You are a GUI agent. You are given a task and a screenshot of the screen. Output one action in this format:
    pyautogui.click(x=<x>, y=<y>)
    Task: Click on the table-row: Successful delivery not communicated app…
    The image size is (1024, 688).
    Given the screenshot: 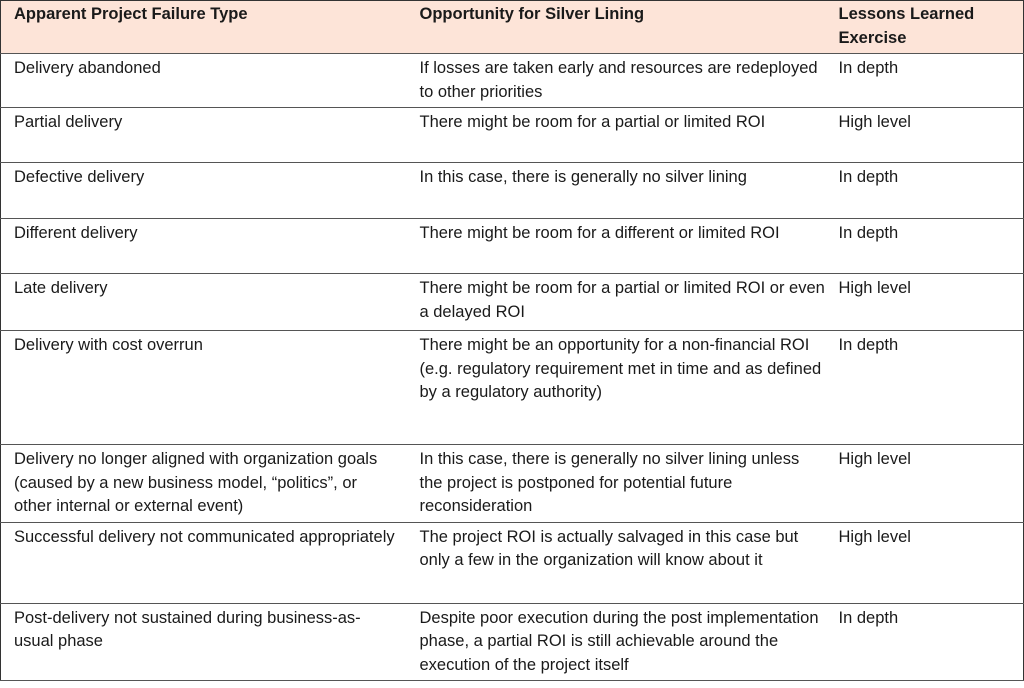 What is the action you would take?
    pyautogui.click(x=512, y=563)
    